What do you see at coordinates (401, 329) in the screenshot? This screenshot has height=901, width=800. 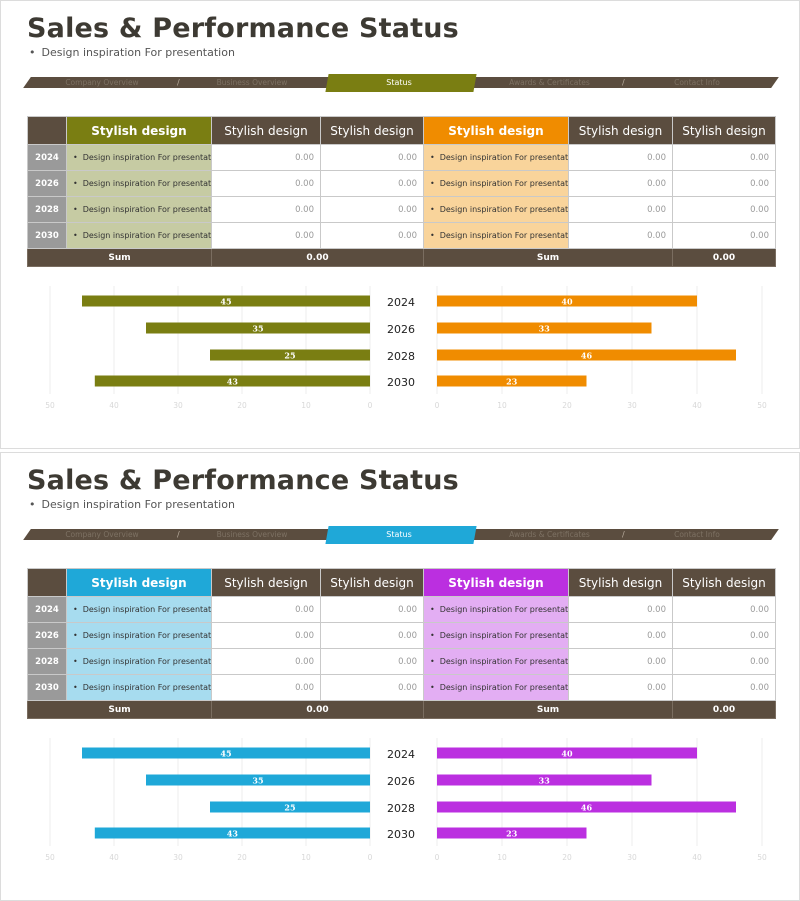 I see `category-label: 2026` at bounding box center [401, 329].